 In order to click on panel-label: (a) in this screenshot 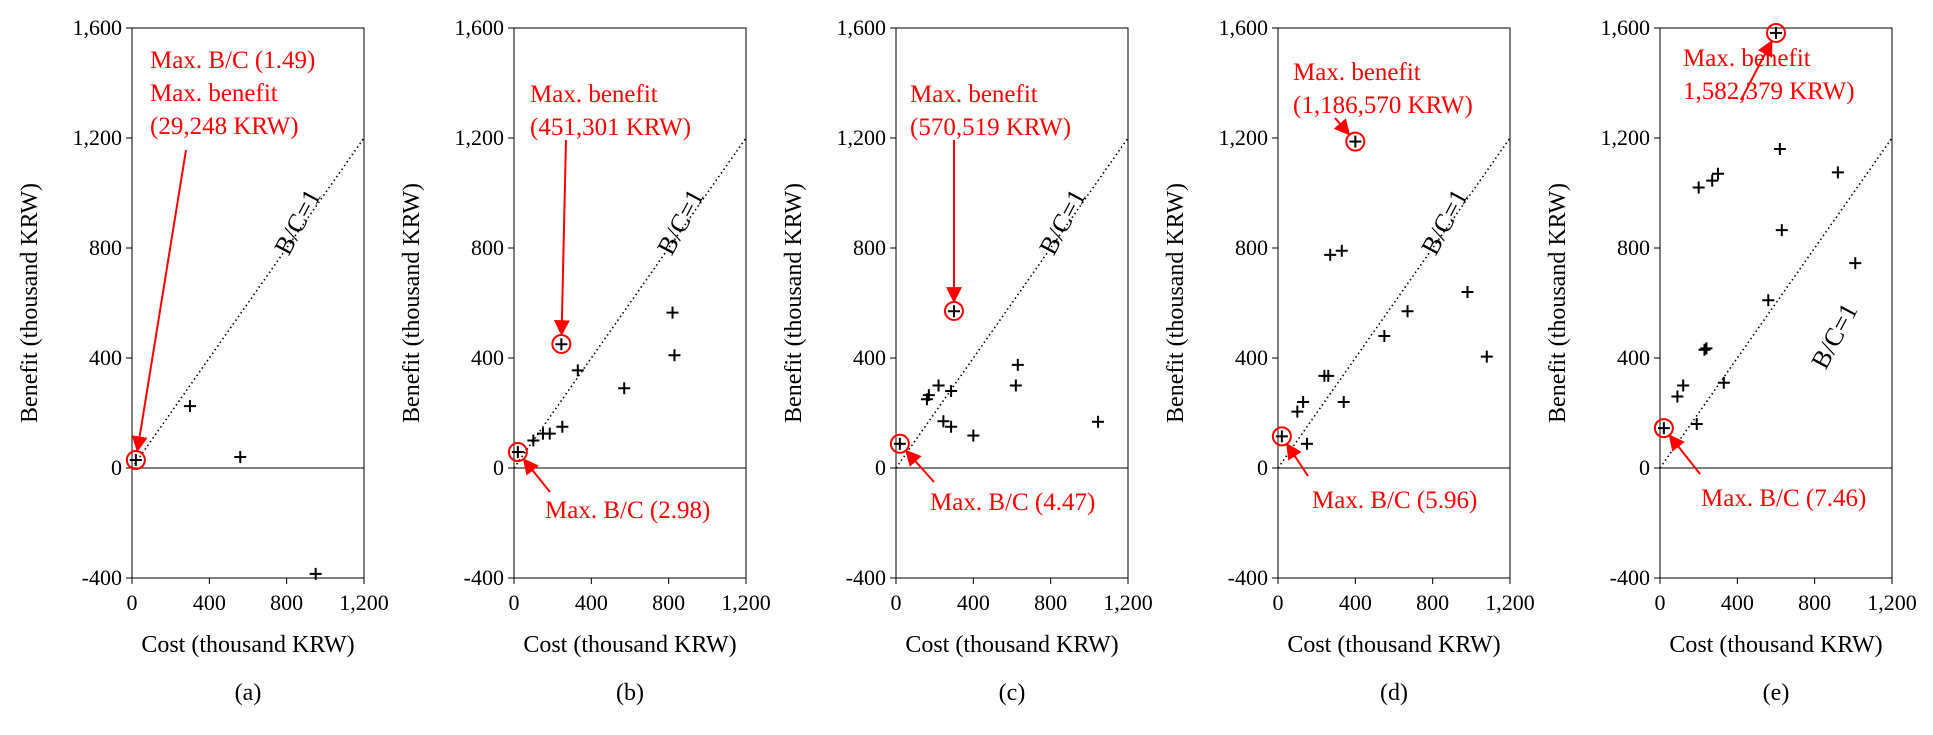, I will do `click(248, 693)`.